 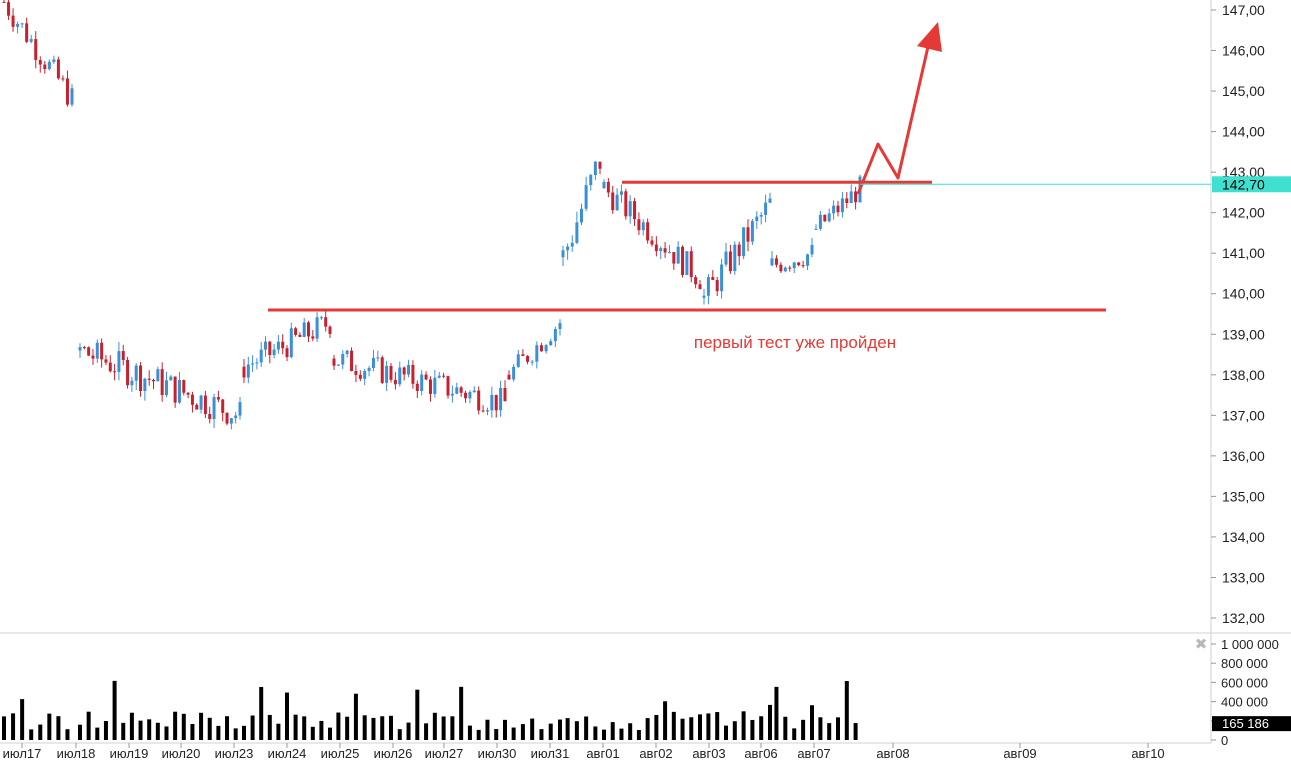 I want to click on price-tick-label: 134,00, so click(x=1243, y=537).